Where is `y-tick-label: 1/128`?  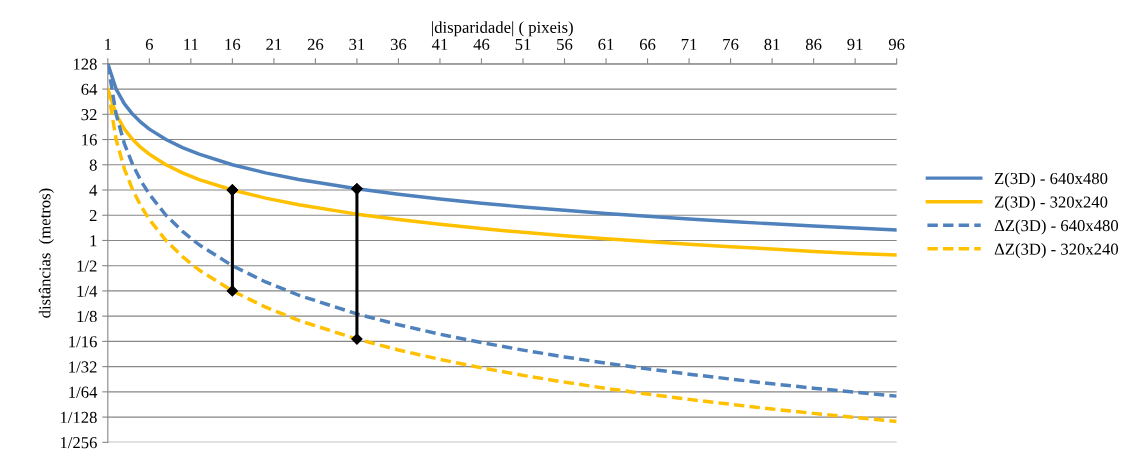 y-tick-label: 1/128 is located at coordinates (78, 417).